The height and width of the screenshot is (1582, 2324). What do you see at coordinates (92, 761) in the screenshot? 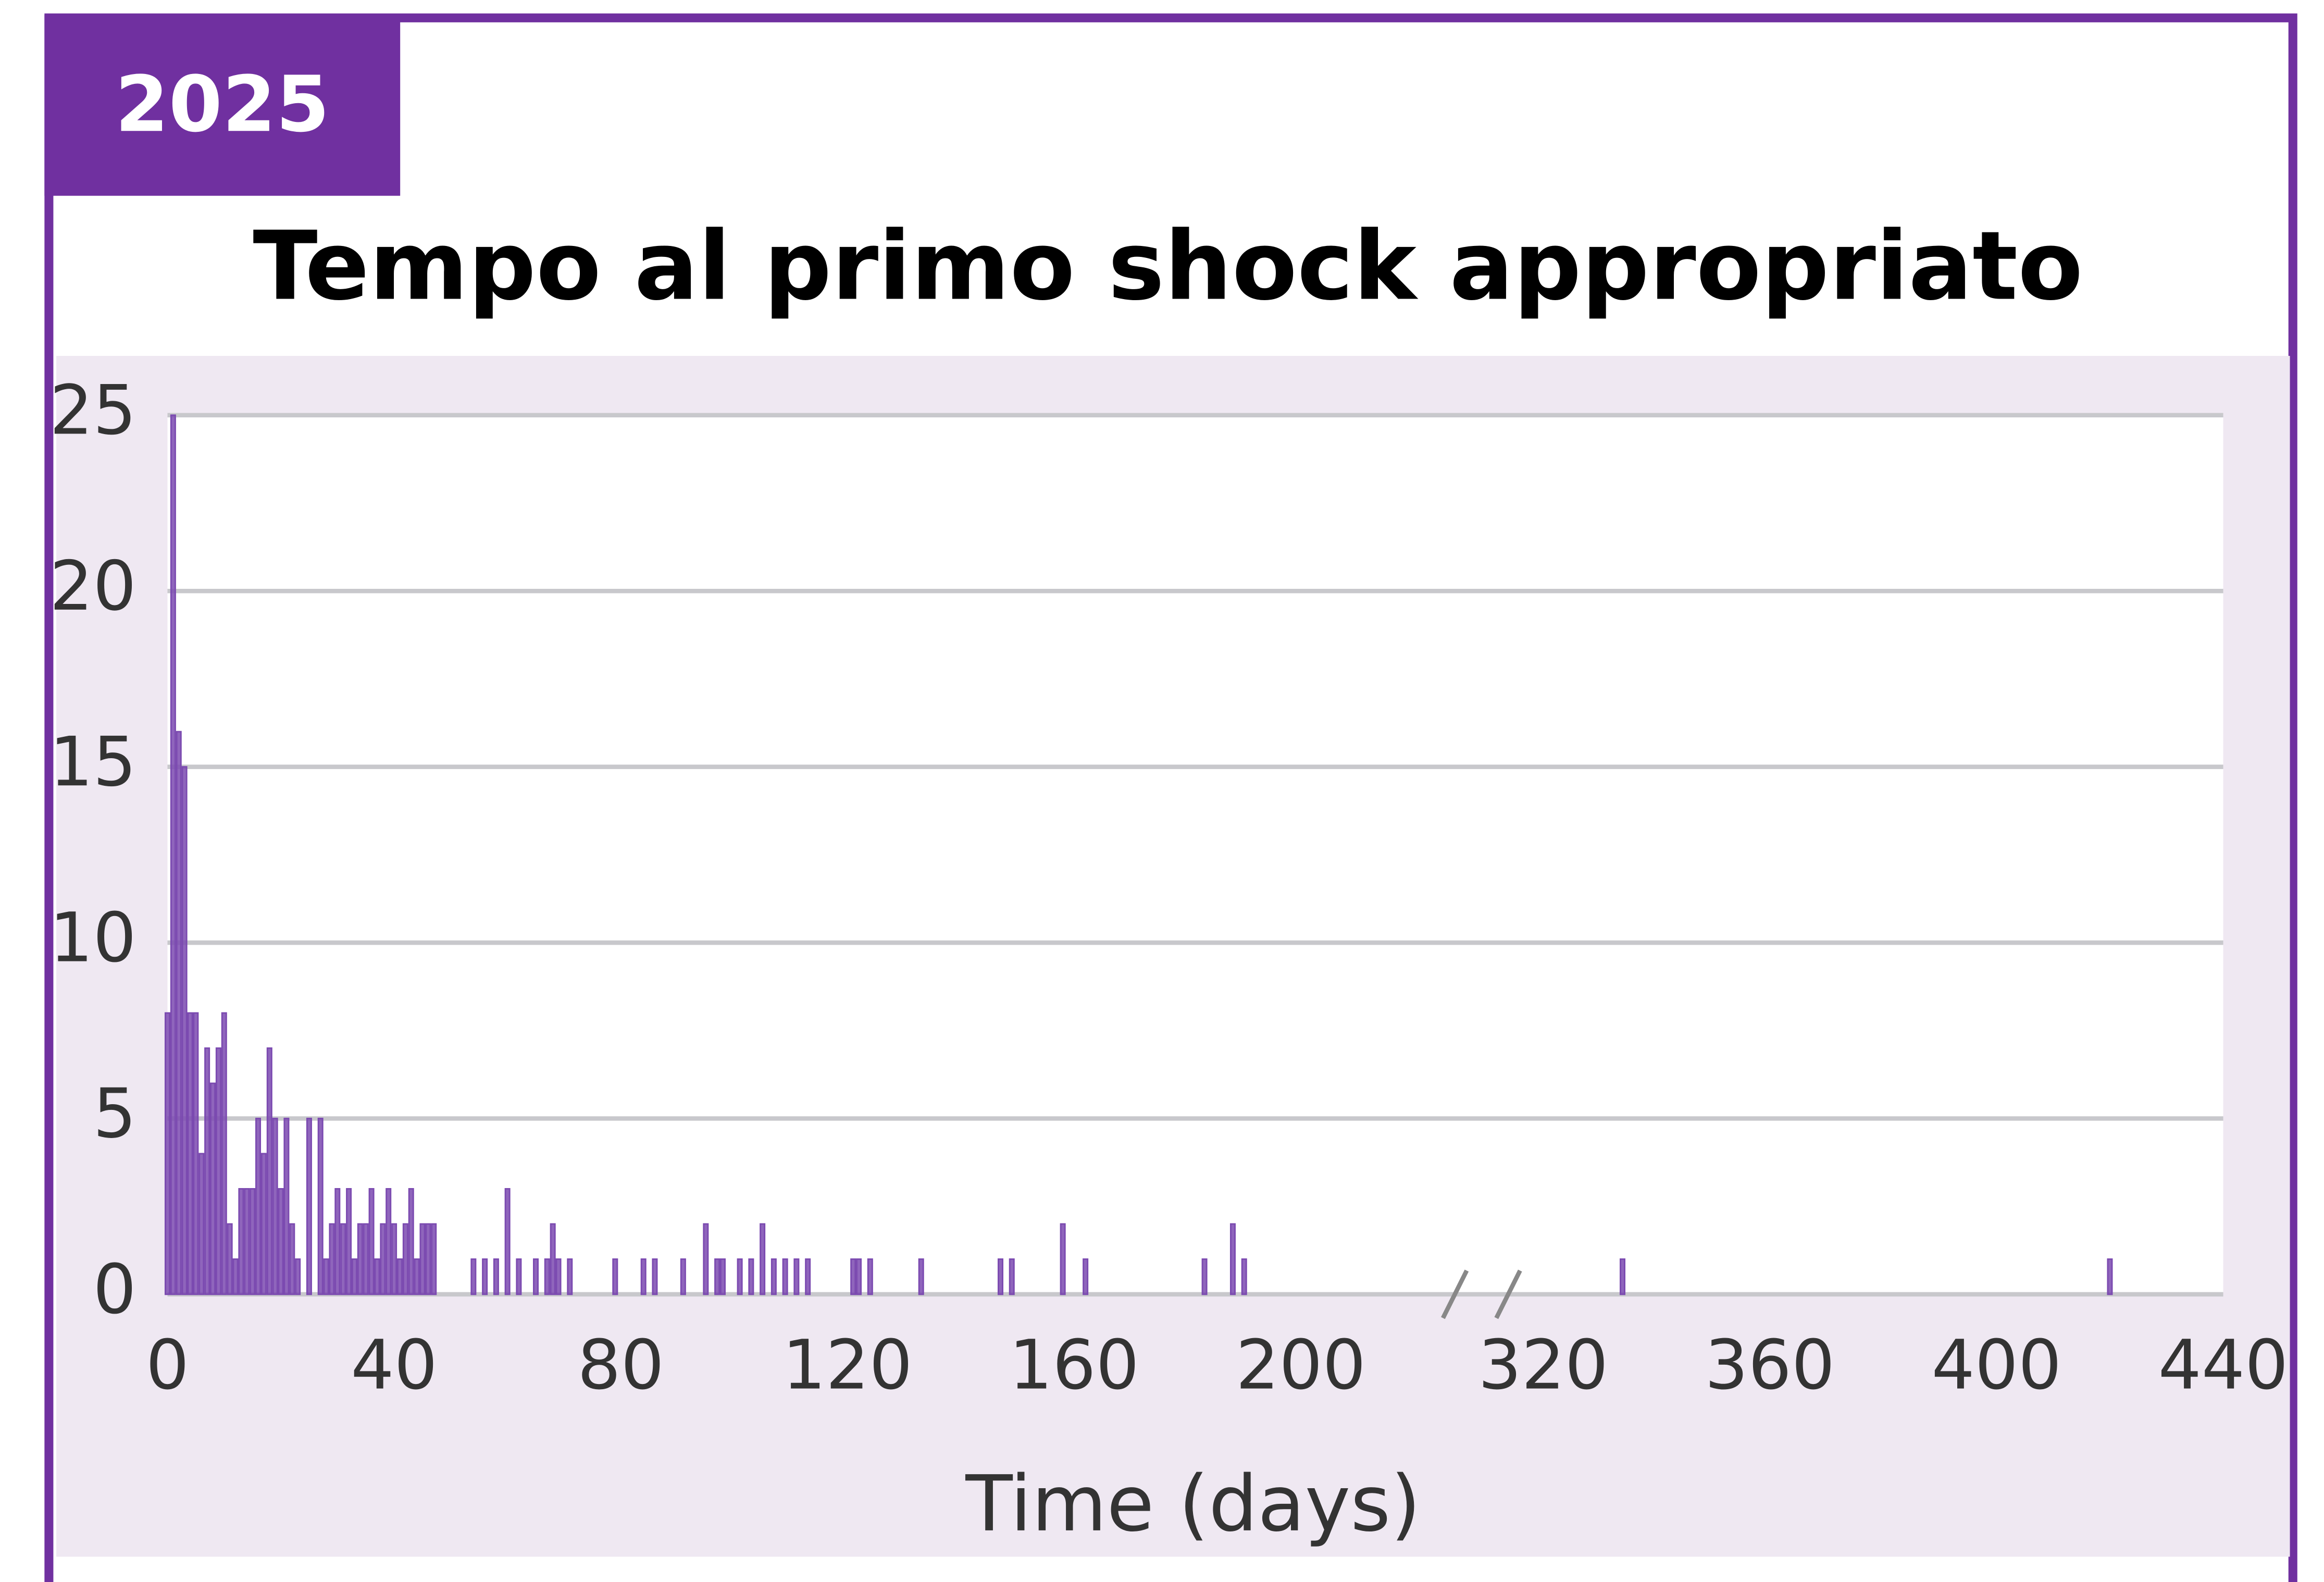
I see `y-tick-label: 15` at bounding box center [92, 761].